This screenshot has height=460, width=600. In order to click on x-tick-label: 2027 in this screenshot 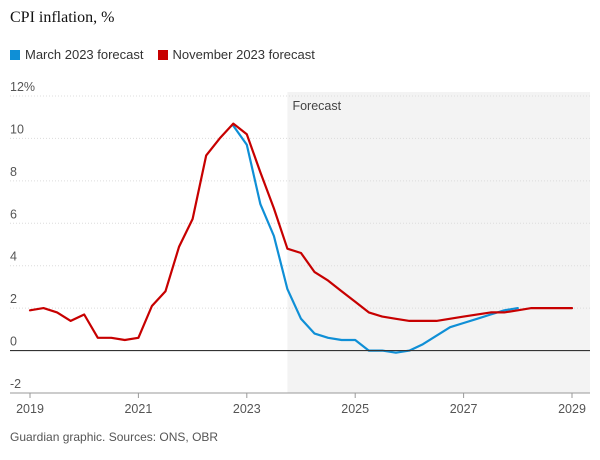, I will do `click(464, 409)`.